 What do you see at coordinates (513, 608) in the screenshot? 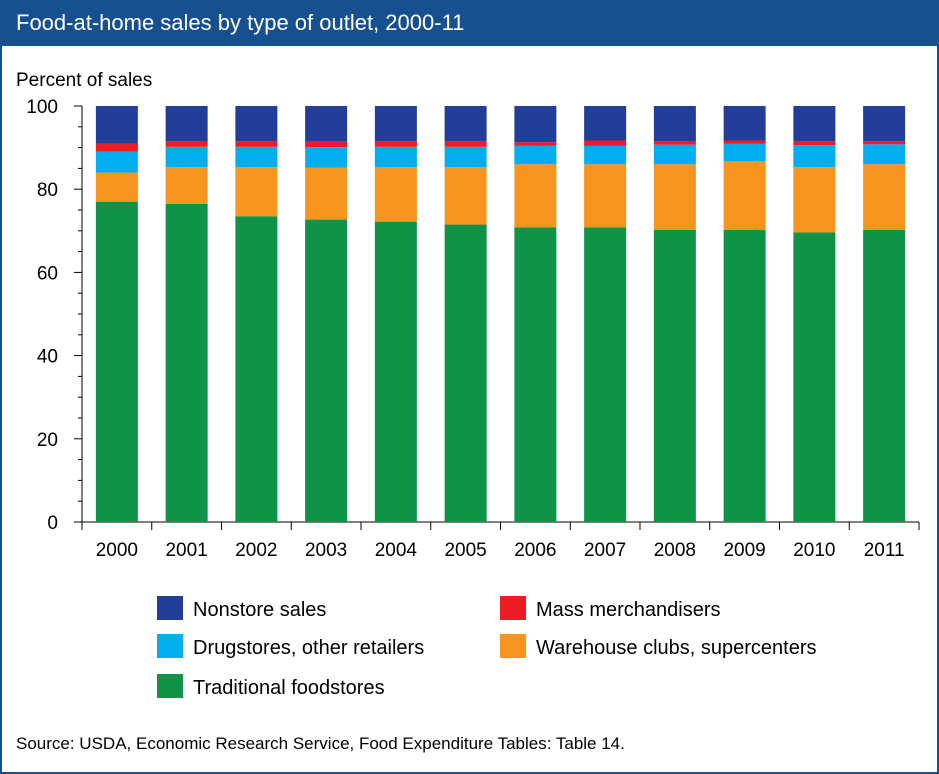
I see `legend-swatch-mass-merchandisers` at bounding box center [513, 608].